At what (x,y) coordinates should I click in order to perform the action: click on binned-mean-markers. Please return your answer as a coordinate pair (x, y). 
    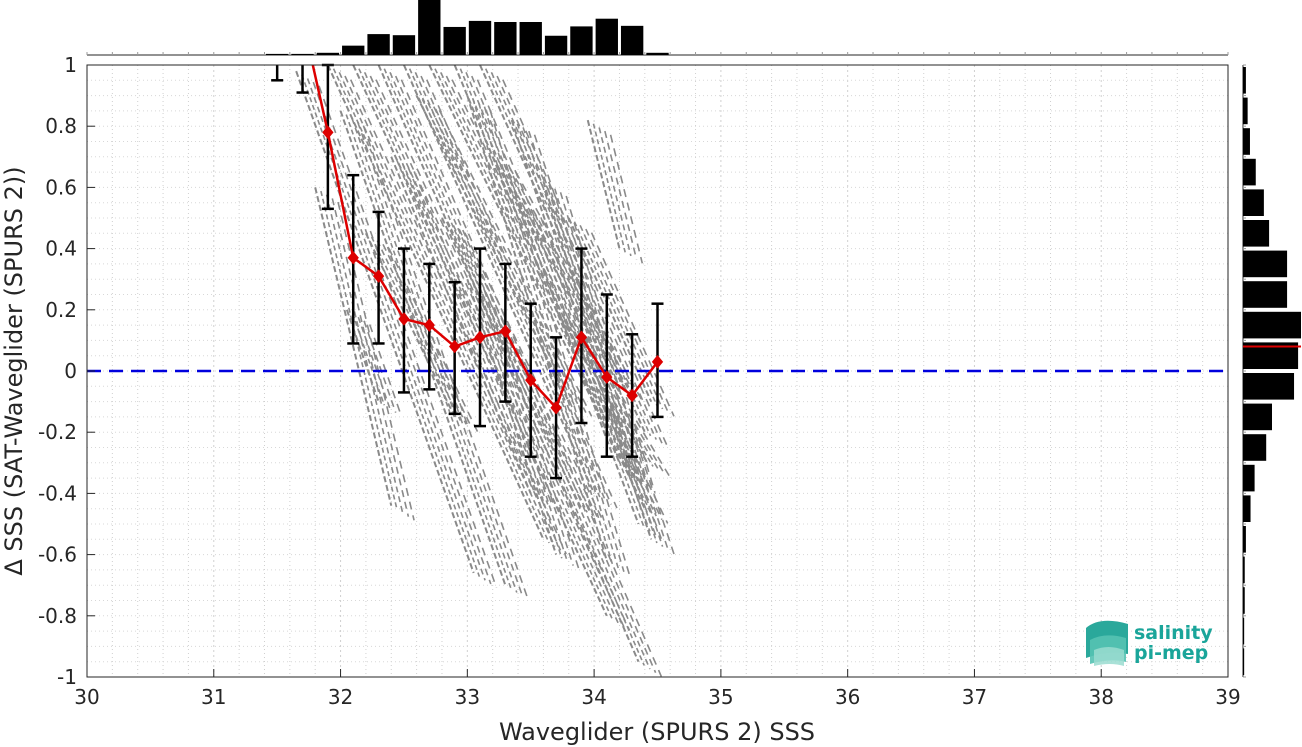
    Looking at the image, I should click on (493, 270).